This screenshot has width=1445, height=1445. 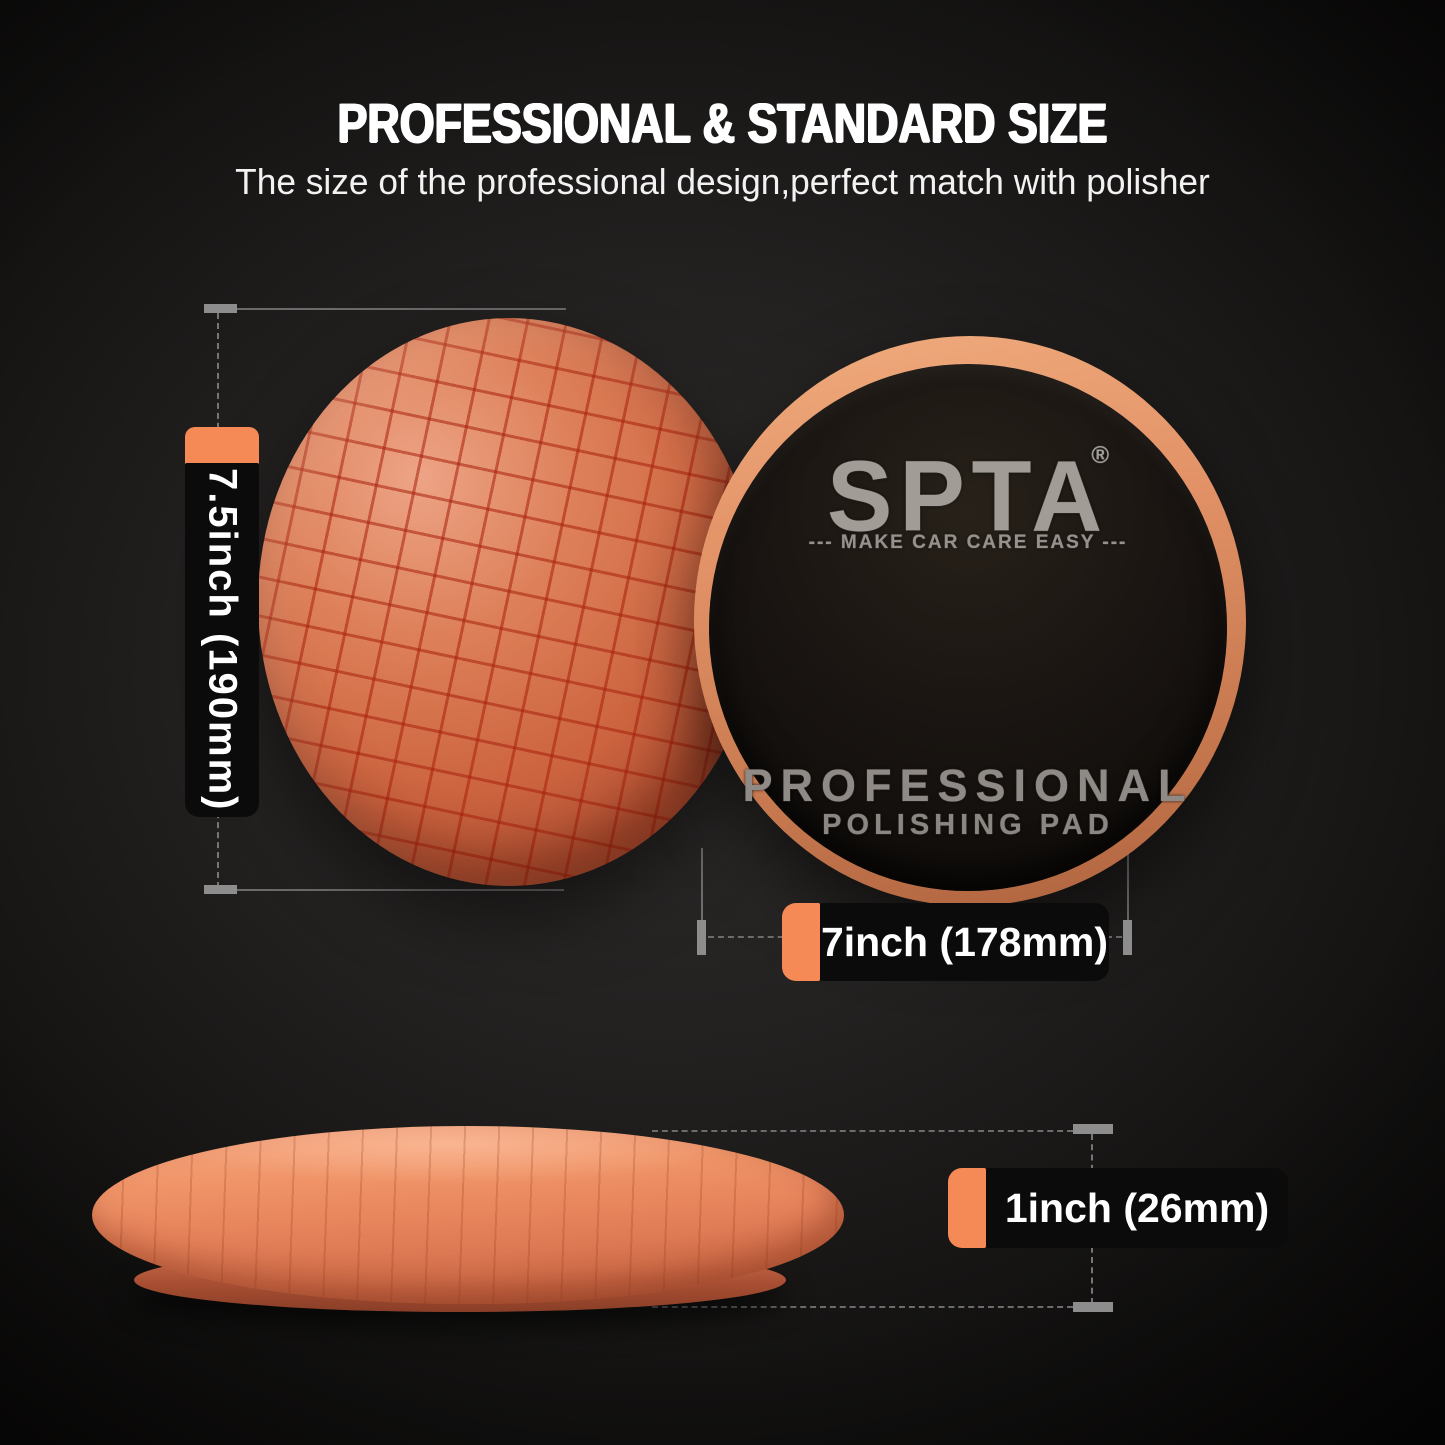 I want to click on diameter-tick-right, so click(x=1127, y=937).